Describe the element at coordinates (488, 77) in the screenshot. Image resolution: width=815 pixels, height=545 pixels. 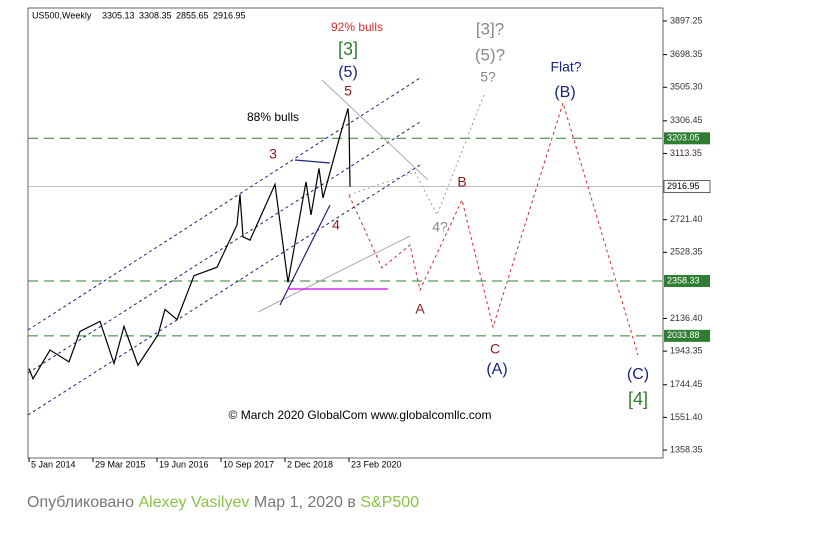
I see `wave-label: 5?` at that location.